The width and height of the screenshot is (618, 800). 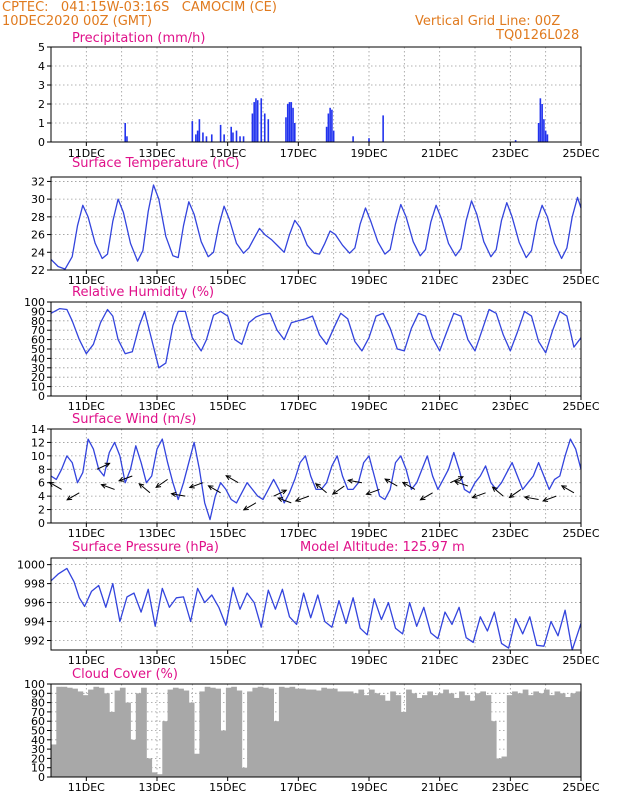 I want to click on x-tick-label: 23DEC, so click(x=510, y=787).